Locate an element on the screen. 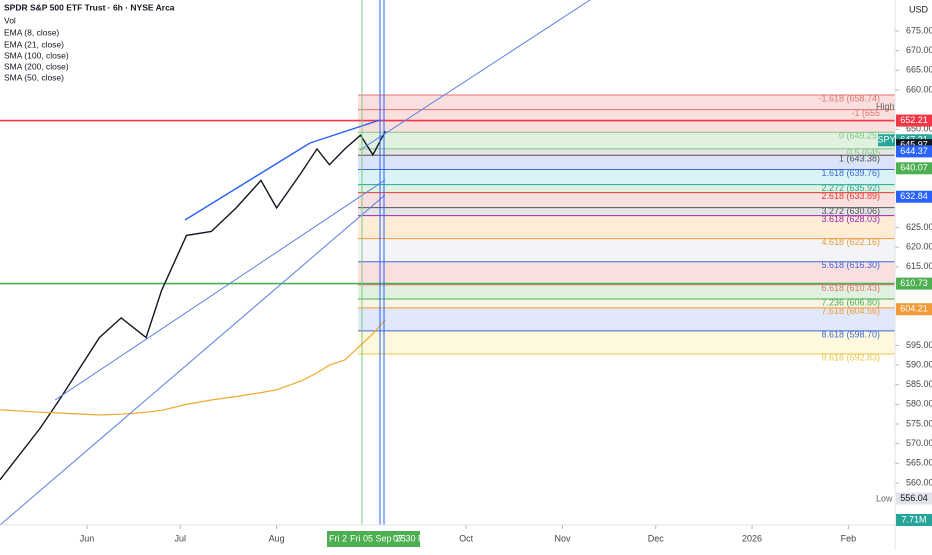 The image size is (932, 555). x-tick-label: 2026 is located at coordinates (752, 538).